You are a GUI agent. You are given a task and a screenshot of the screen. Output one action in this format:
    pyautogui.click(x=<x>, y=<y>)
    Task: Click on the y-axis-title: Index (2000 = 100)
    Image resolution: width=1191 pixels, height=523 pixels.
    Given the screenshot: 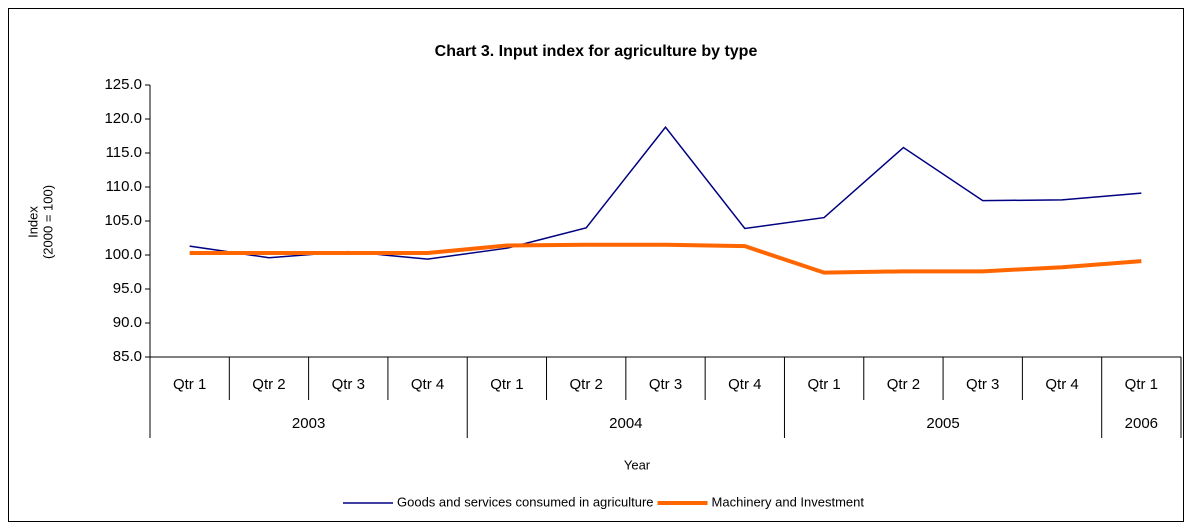 What is the action you would take?
    pyautogui.click(x=40, y=222)
    